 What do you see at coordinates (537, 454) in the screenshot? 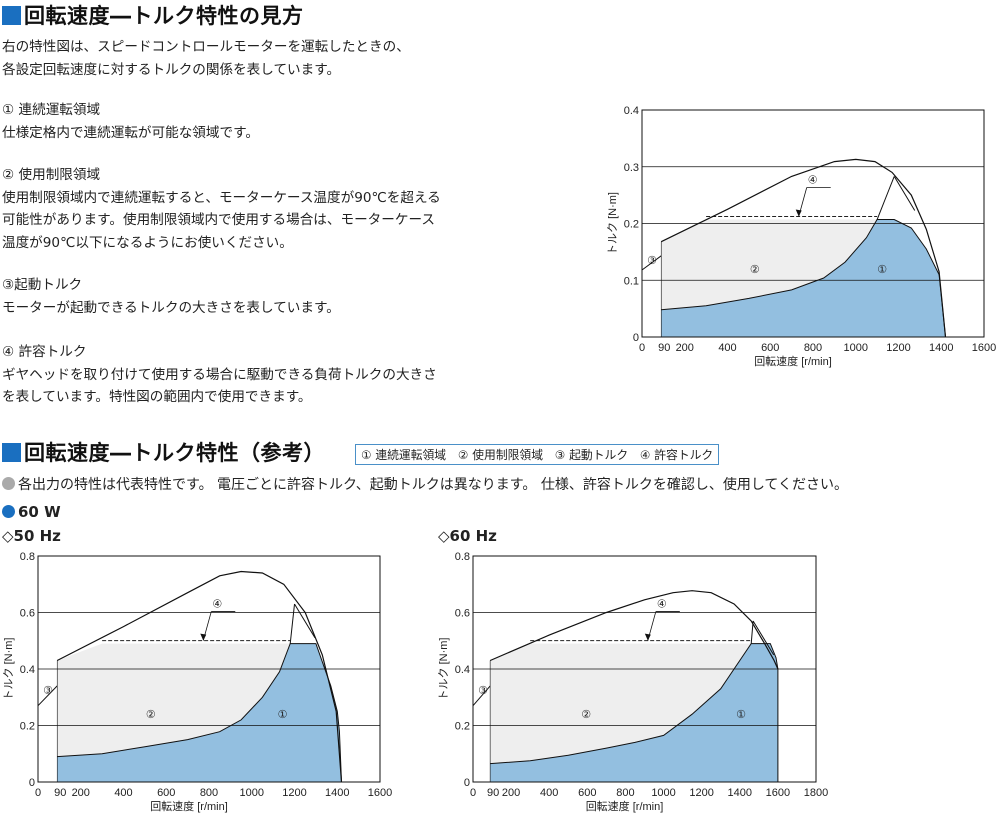
I see `legend-box: ① 連続運転領域 ② 使用制限領域 ③ 起動トルク ④ 許容トルク` at bounding box center [537, 454].